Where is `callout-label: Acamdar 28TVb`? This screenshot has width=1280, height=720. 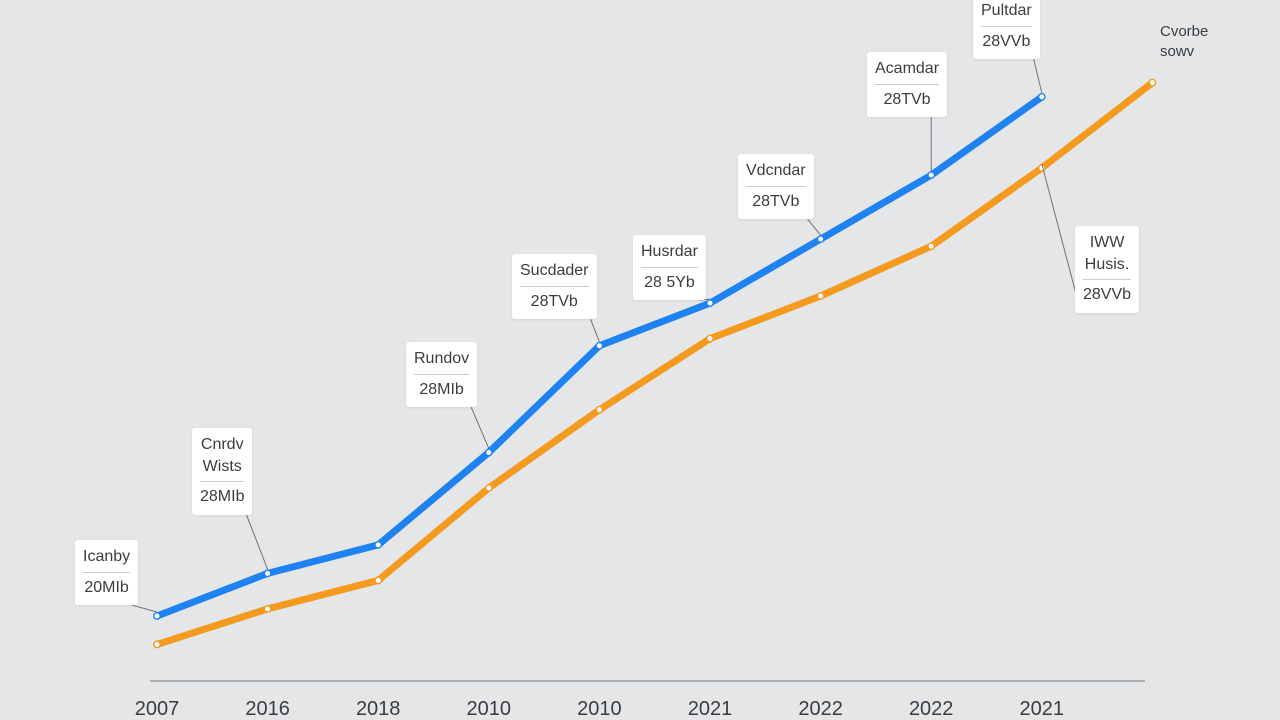 callout-label: Acamdar 28TVb is located at coordinates (907, 85).